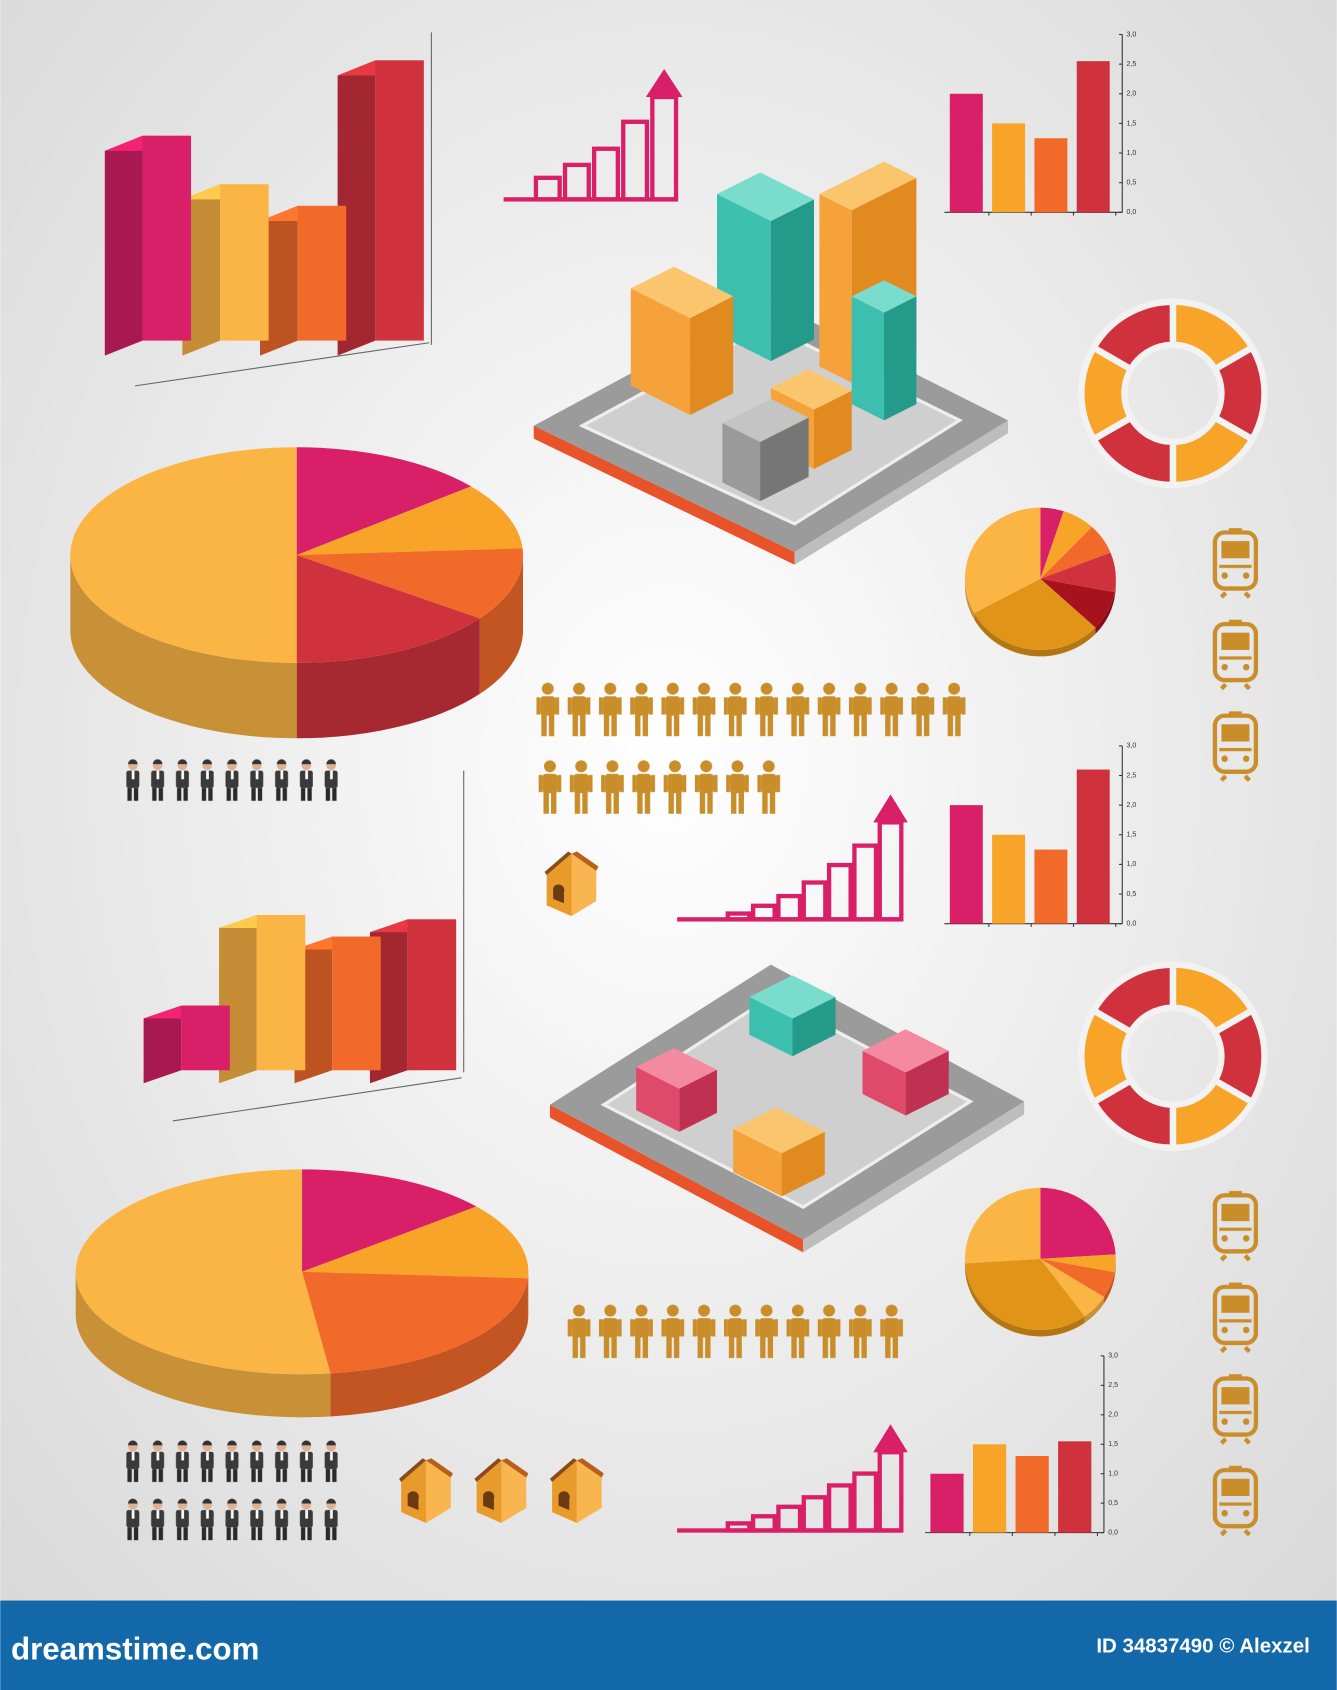 Image resolution: width=1337 pixels, height=1690 pixels. Describe the element at coordinates (1113, 1444) in the screenshot. I see `y-tick-label: 1,5` at that location.